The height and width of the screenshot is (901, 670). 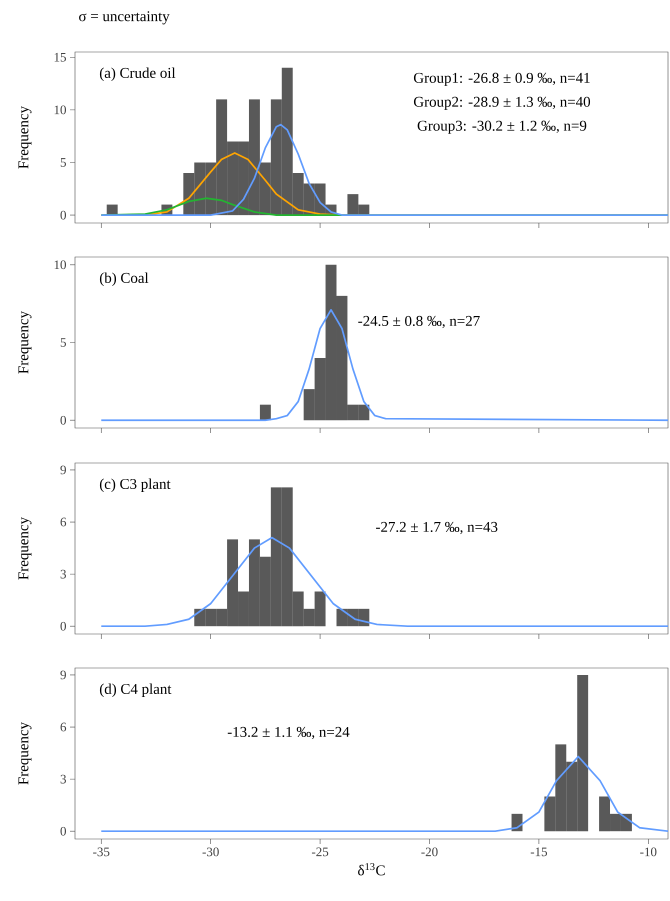 What do you see at coordinates (60, 57) in the screenshot?
I see `y-tick-label: 15` at bounding box center [60, 57].